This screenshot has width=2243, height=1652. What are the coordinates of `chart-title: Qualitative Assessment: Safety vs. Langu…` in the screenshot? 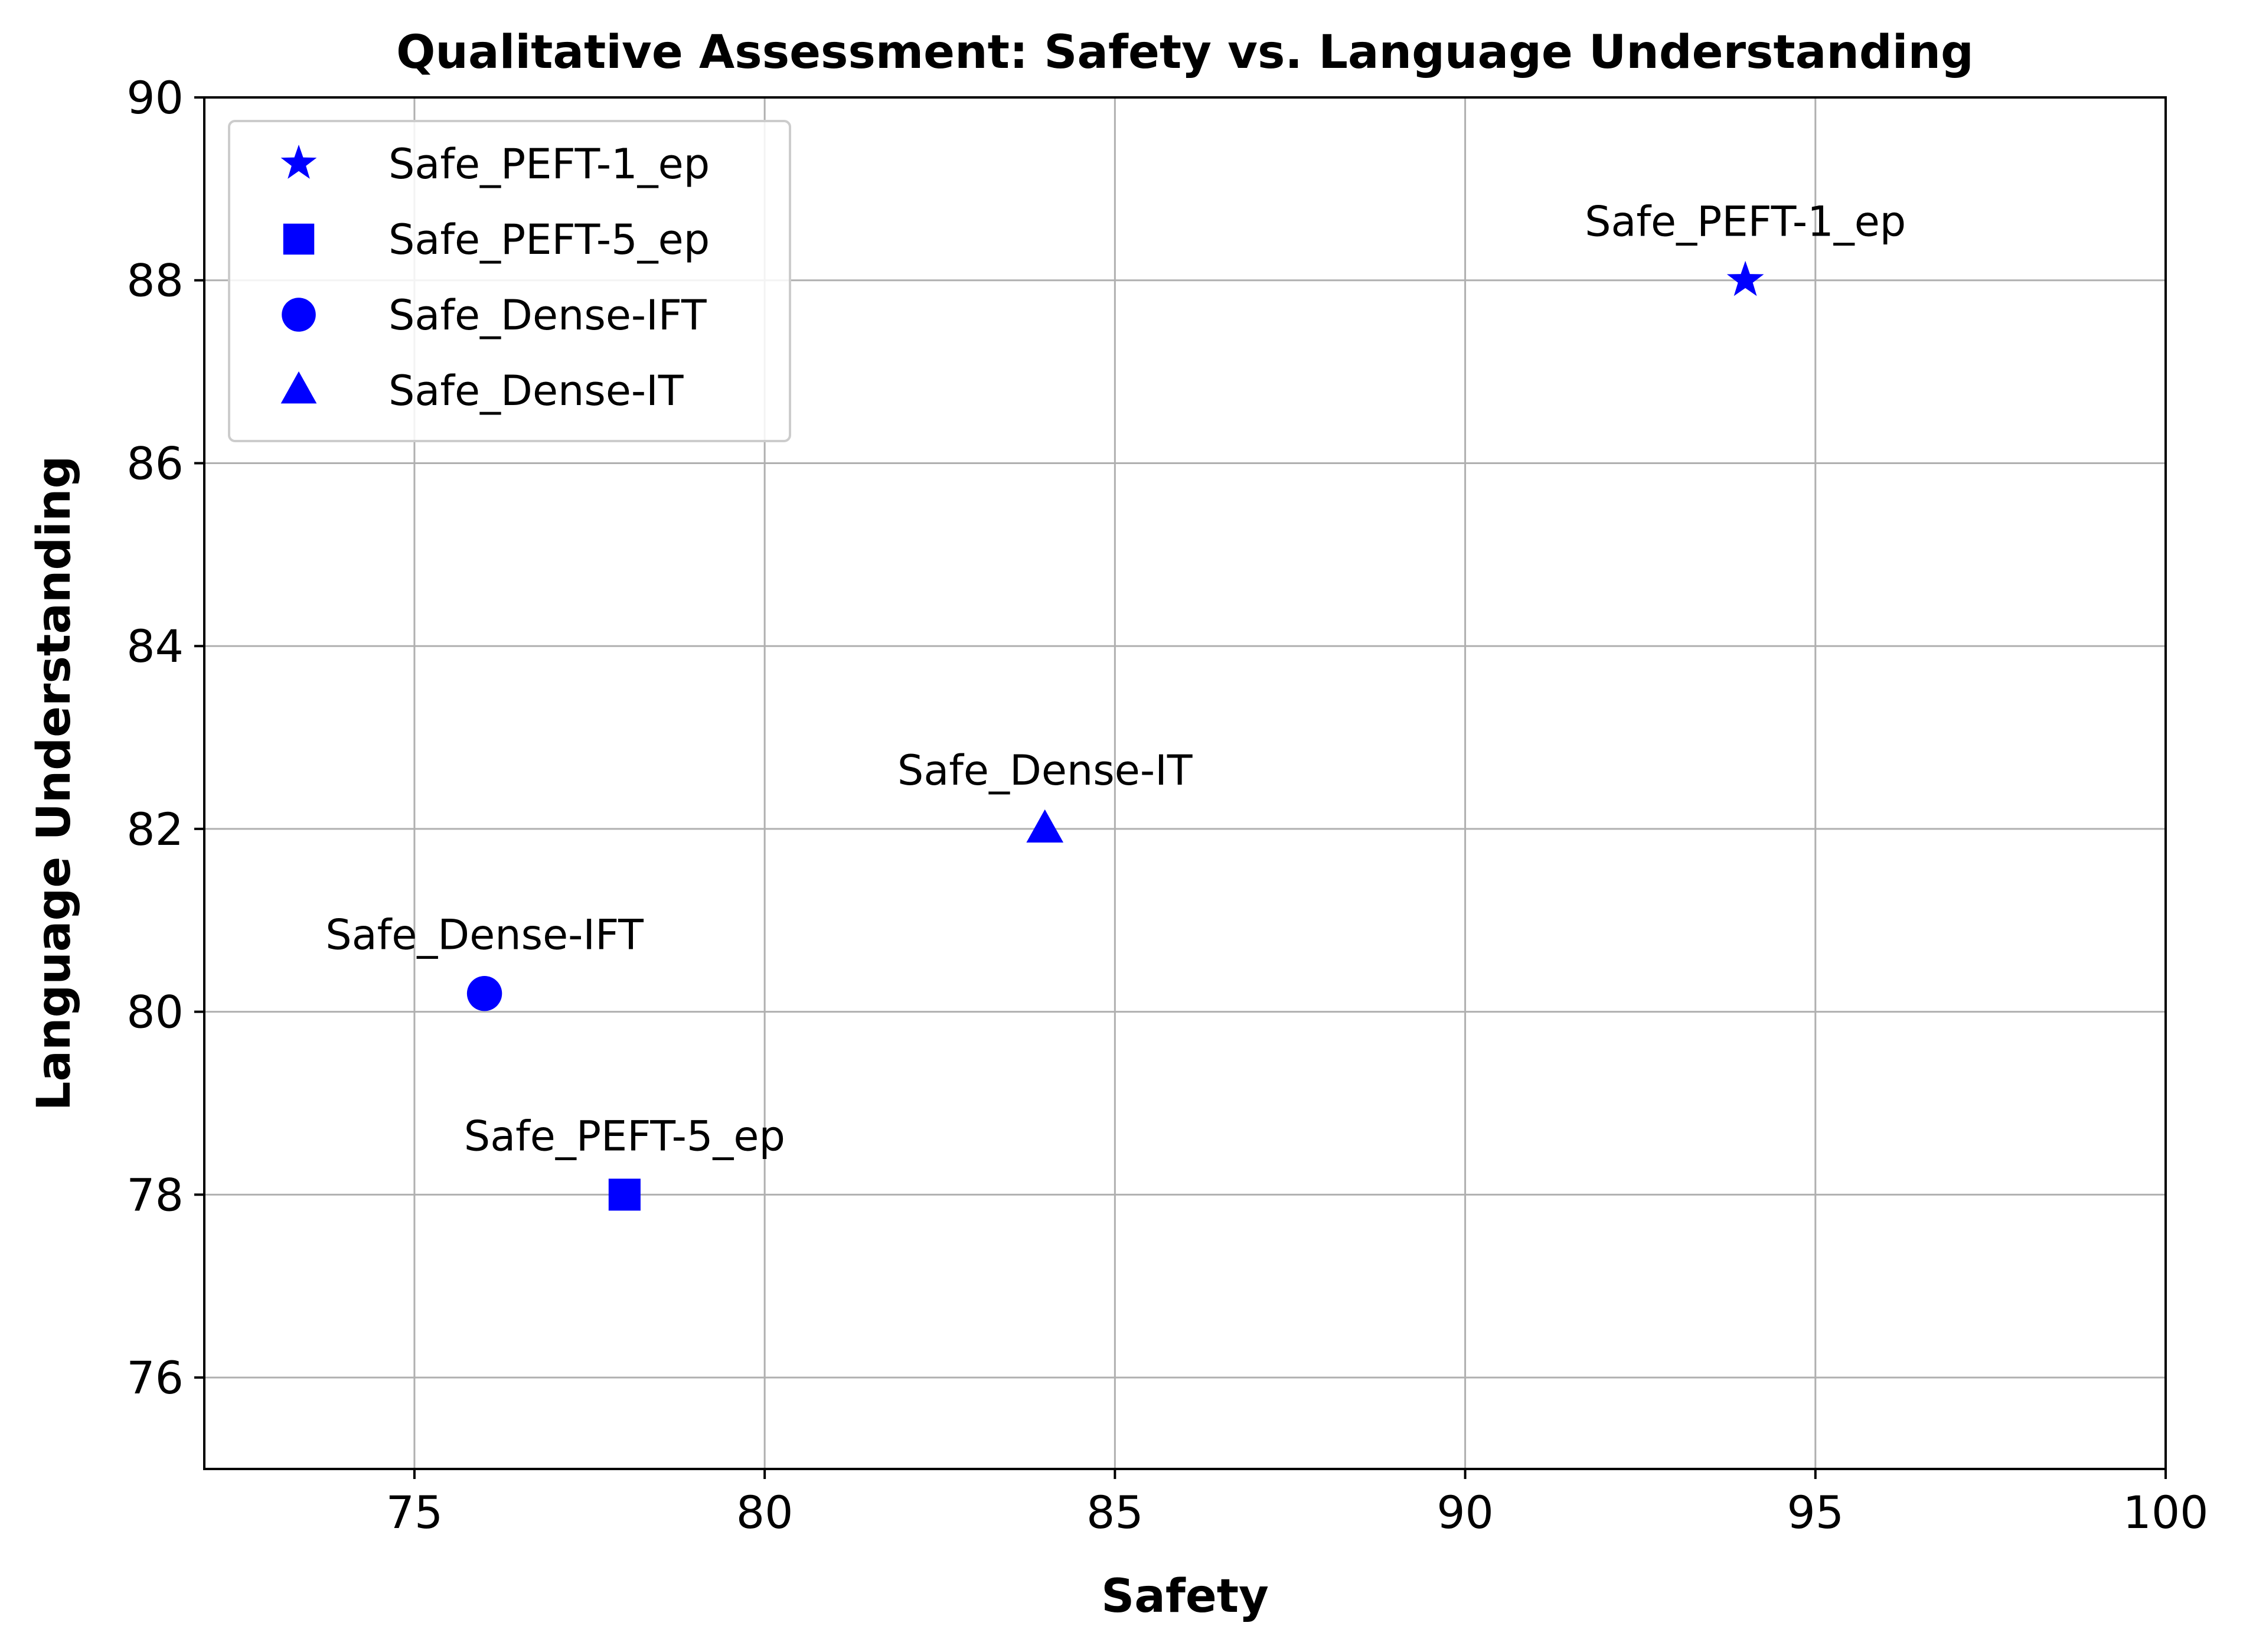 It's located at (1185, 52).